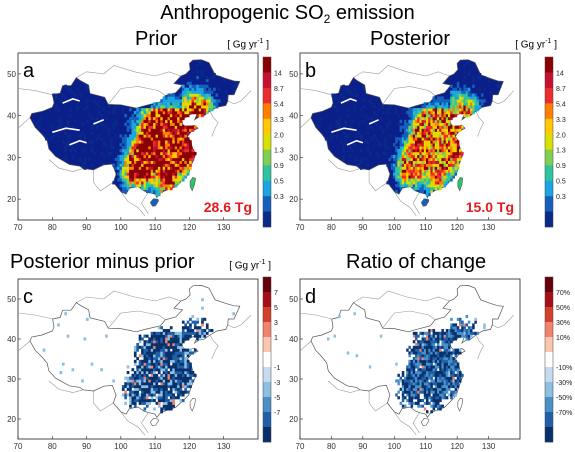 Image resolution: width=575 pixels, height=452 pixels. What do you see at coordinates (52, 446) in the screenshot?
I see `lon-tick-label: 80` at bounding box center [52, 446].